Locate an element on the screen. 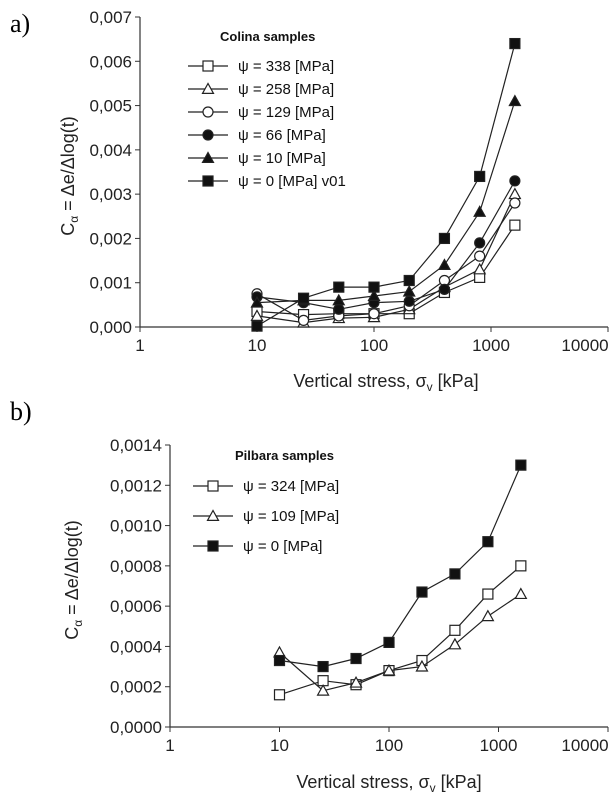 This screenshot has width=609, height=796. panel-label-b: b) is located at coordinates (21, 411).